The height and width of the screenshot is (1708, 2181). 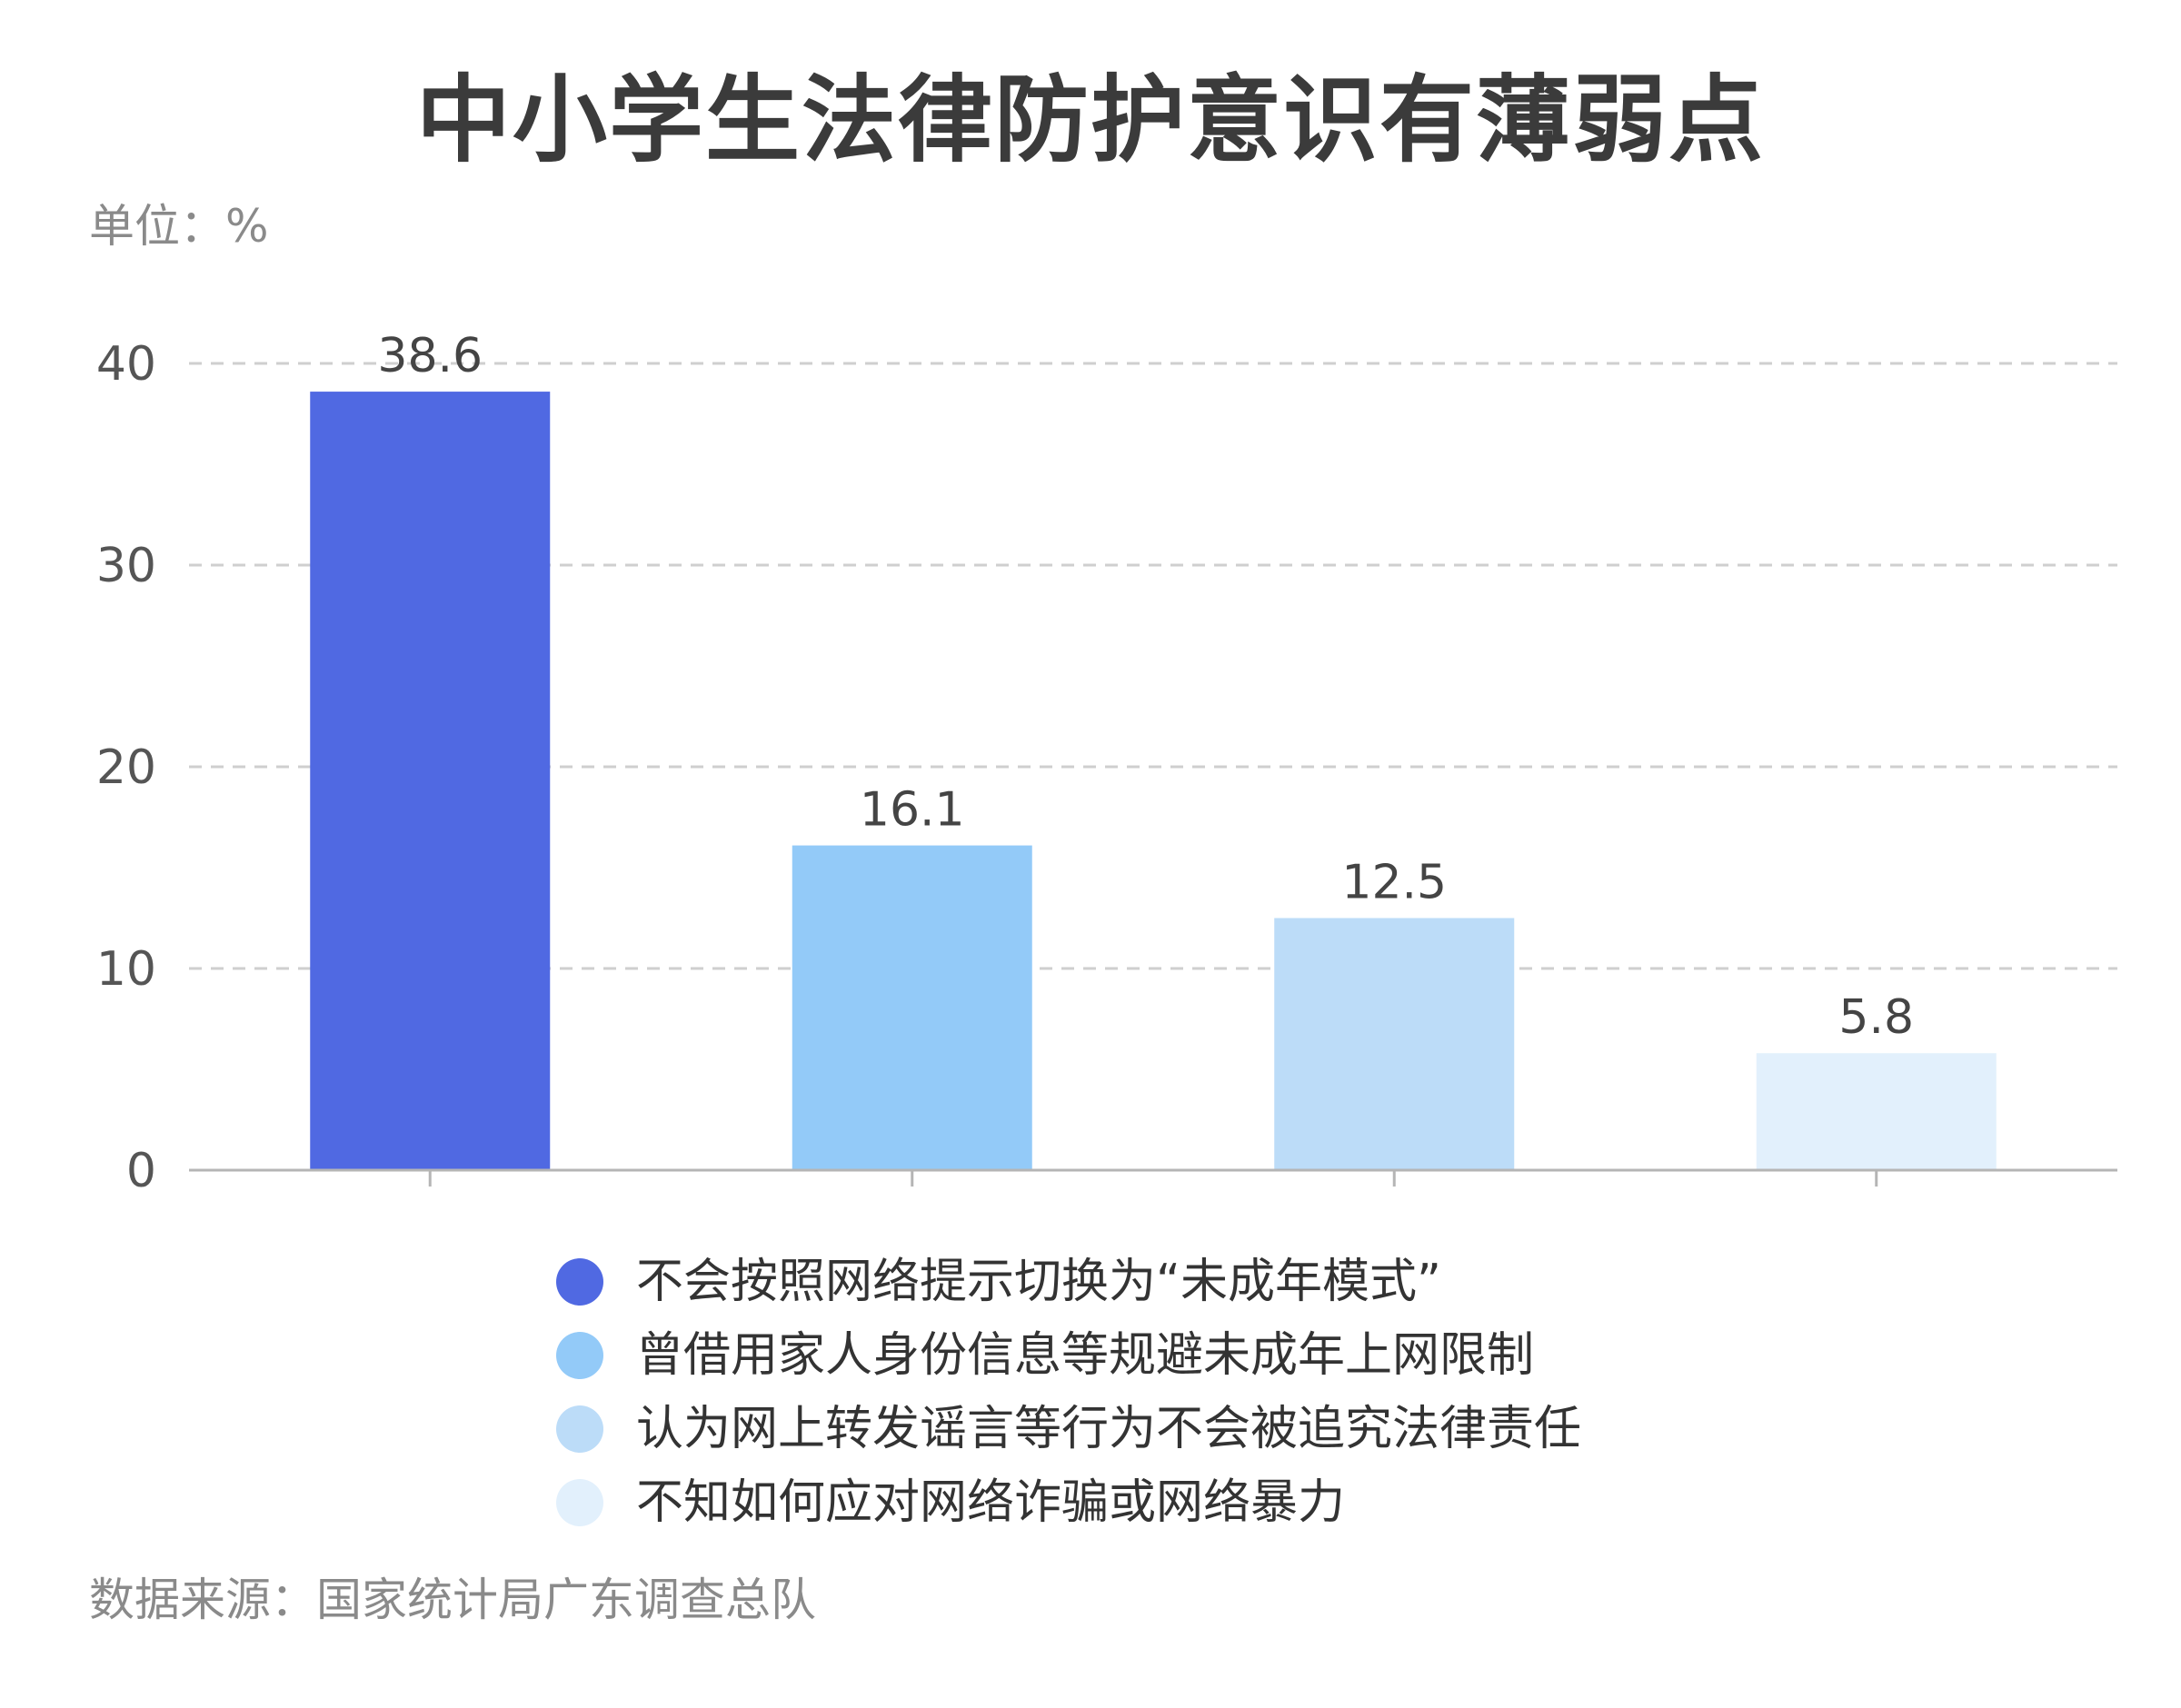 I want to click on legend-item: 认为网上转发谣言等行为不会被追究法律责任, so click(x=1192, y=1428).